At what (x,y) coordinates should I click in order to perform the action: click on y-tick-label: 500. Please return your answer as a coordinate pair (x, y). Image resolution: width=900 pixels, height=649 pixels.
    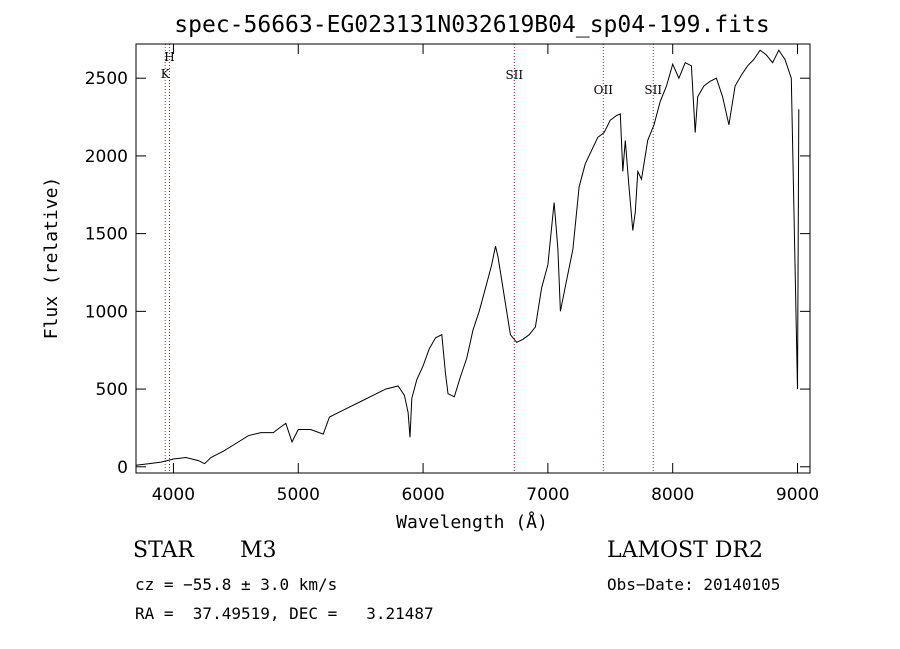
    Looking at the image, I should click on (112, 390).